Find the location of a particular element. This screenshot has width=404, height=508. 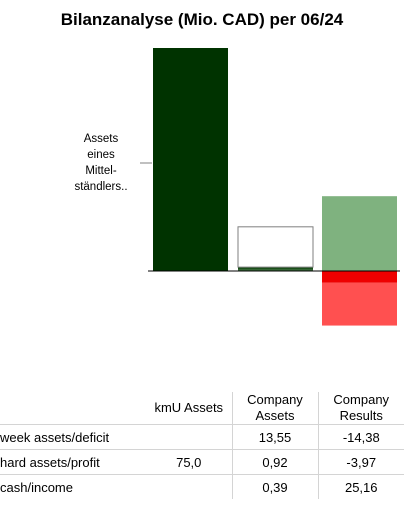

table-row: week assets/deficit 13,55 -14,38 is located at coordinates (202, 437).